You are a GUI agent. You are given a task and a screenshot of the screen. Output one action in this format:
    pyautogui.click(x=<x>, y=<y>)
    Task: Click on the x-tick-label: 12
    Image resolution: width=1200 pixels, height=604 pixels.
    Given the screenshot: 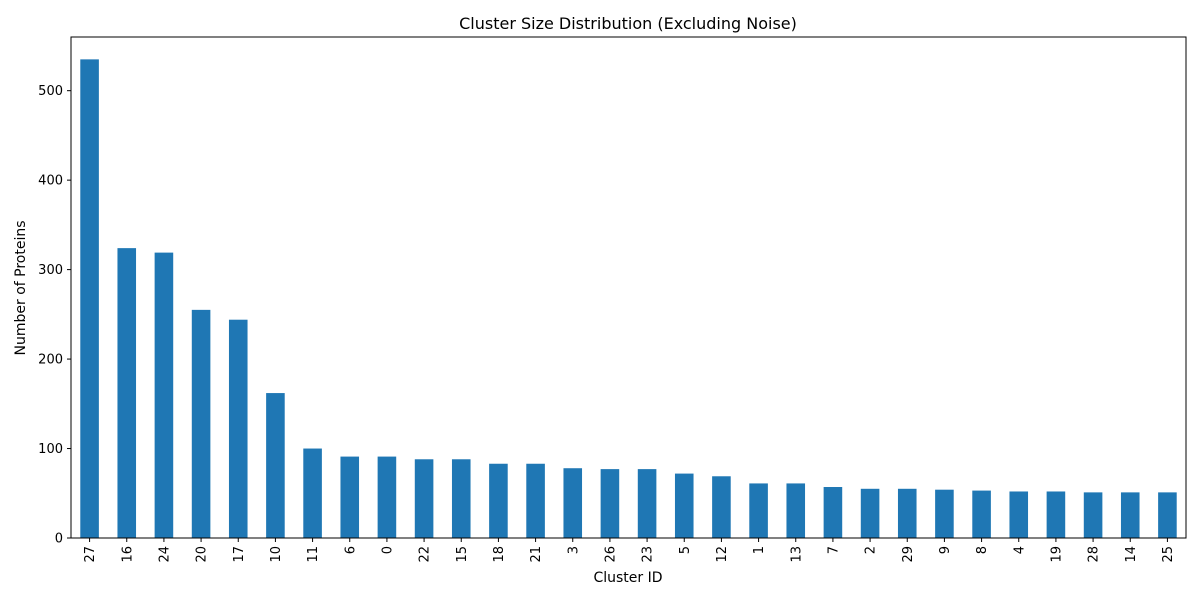 What is the action you would take?
    pyautogui.click(x=722, y=554)
    